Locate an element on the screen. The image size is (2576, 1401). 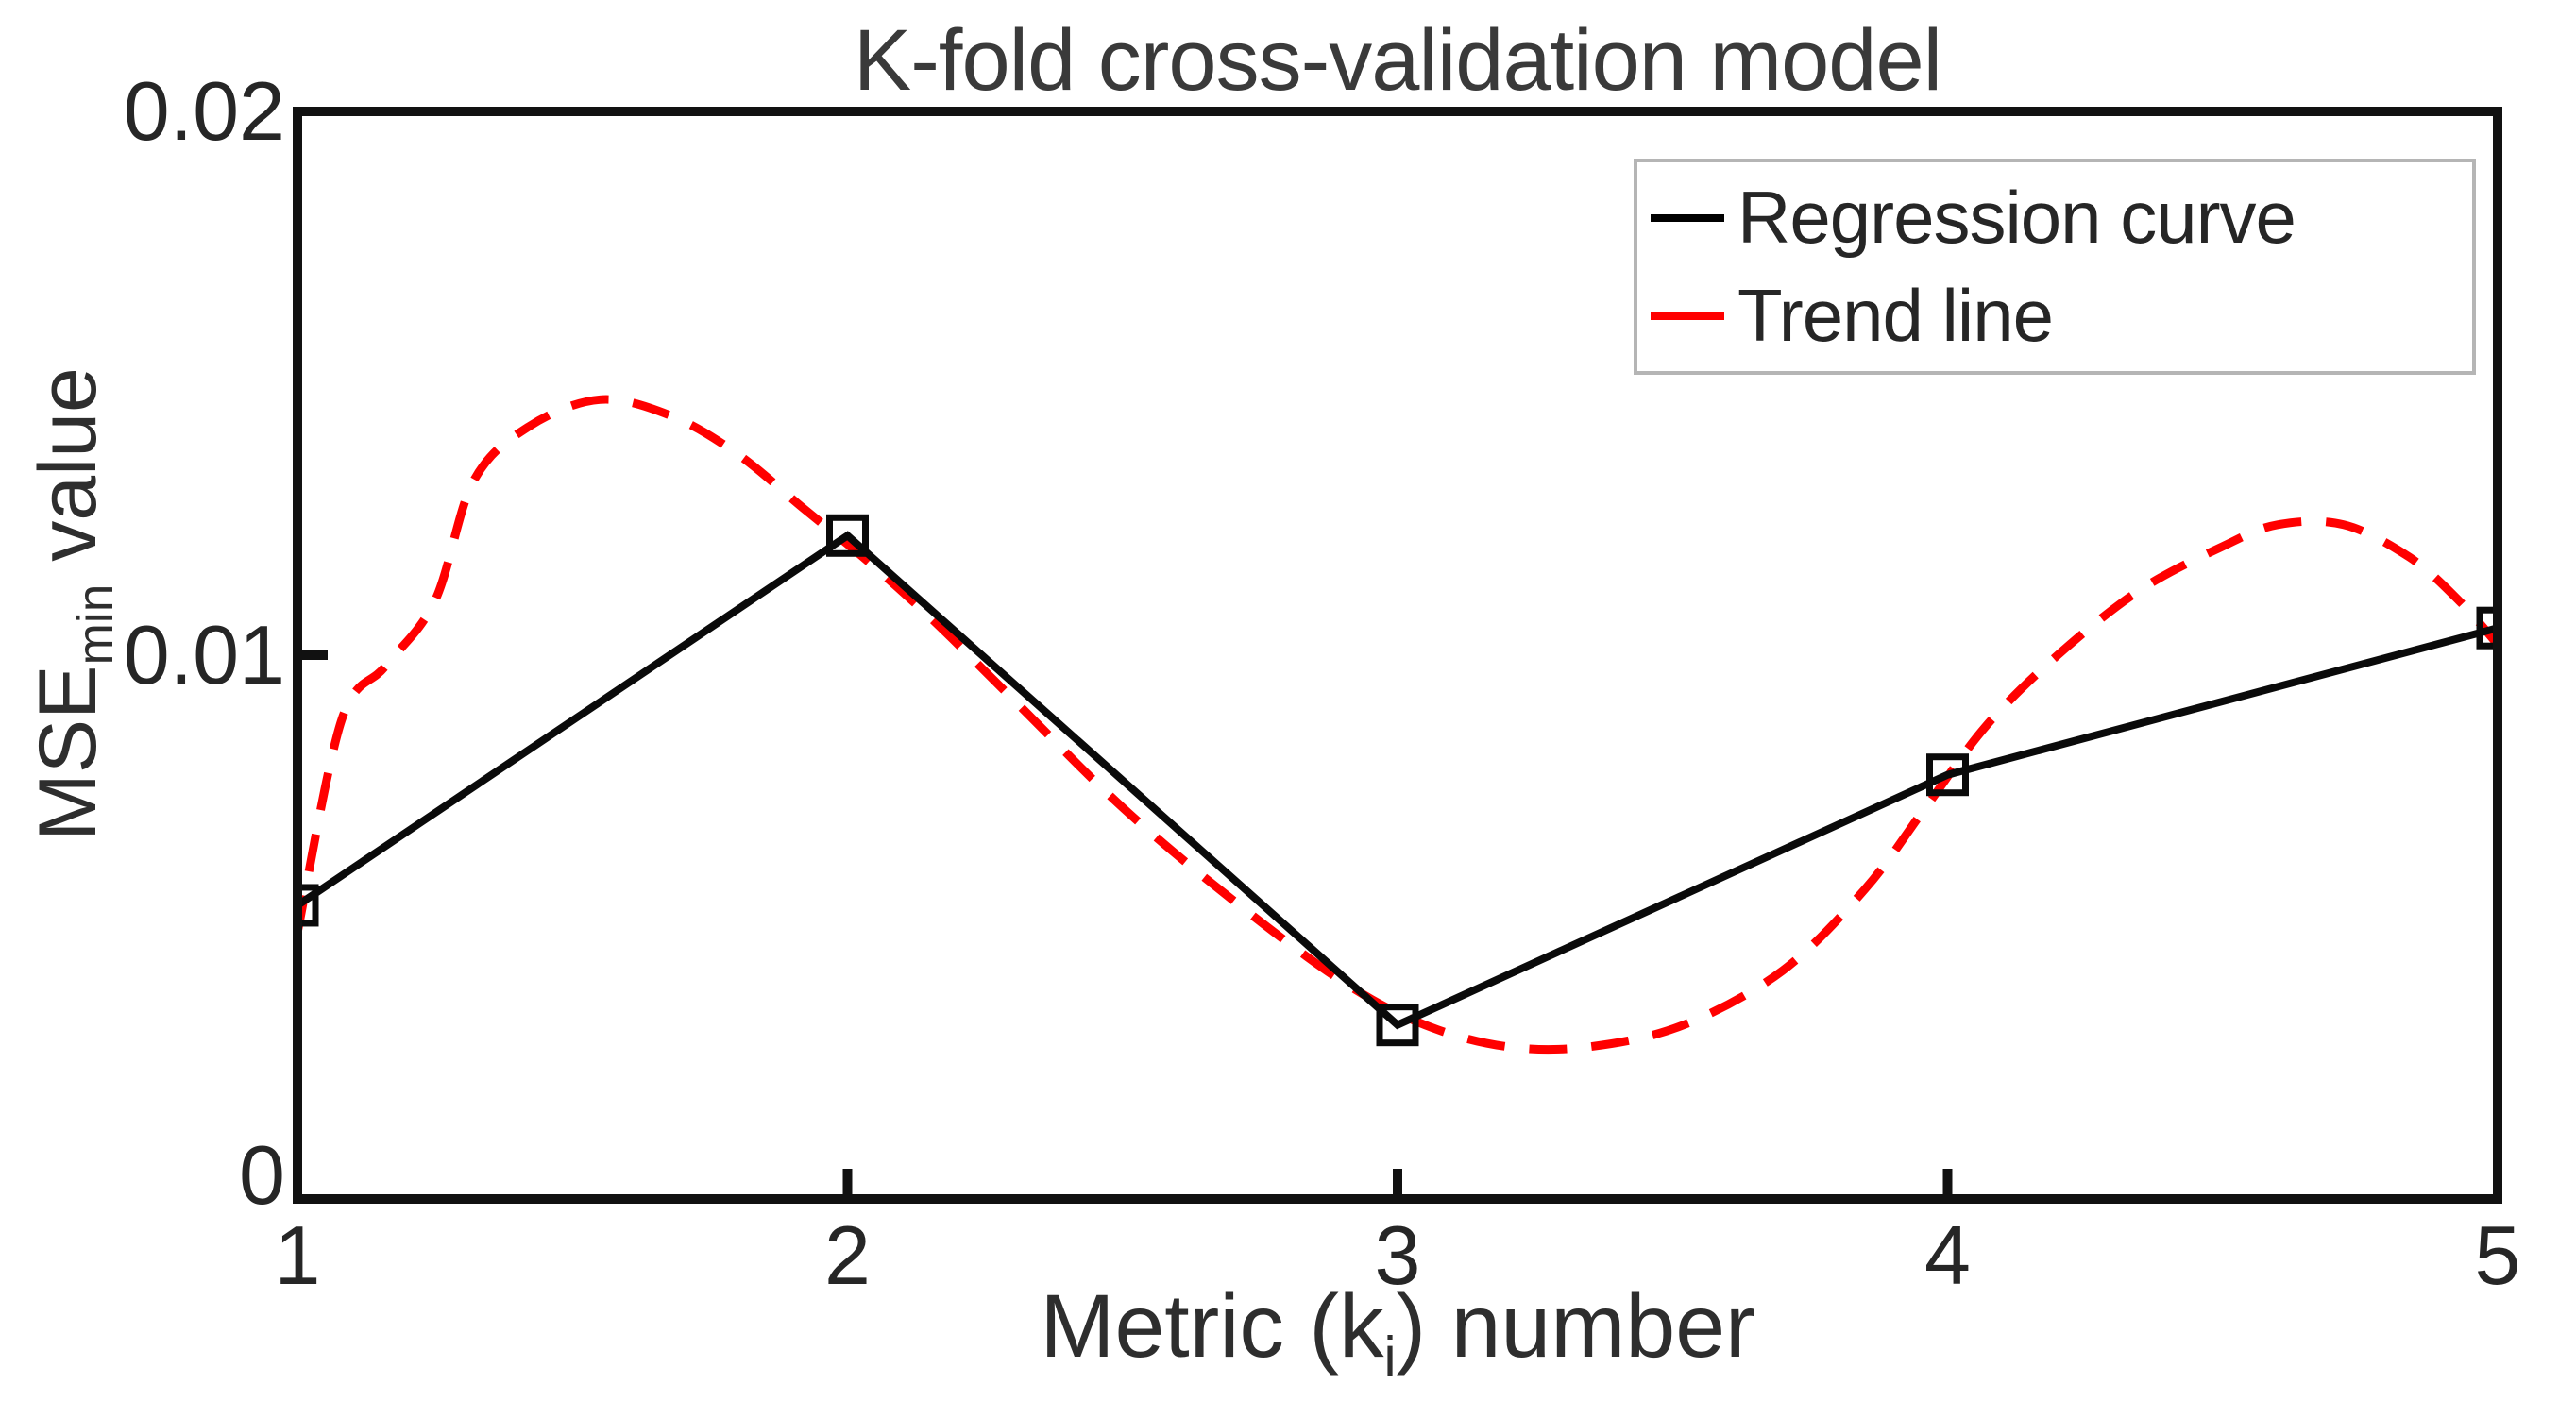
legend-label-trend: Trend line is located at coordinates (1895, 316).